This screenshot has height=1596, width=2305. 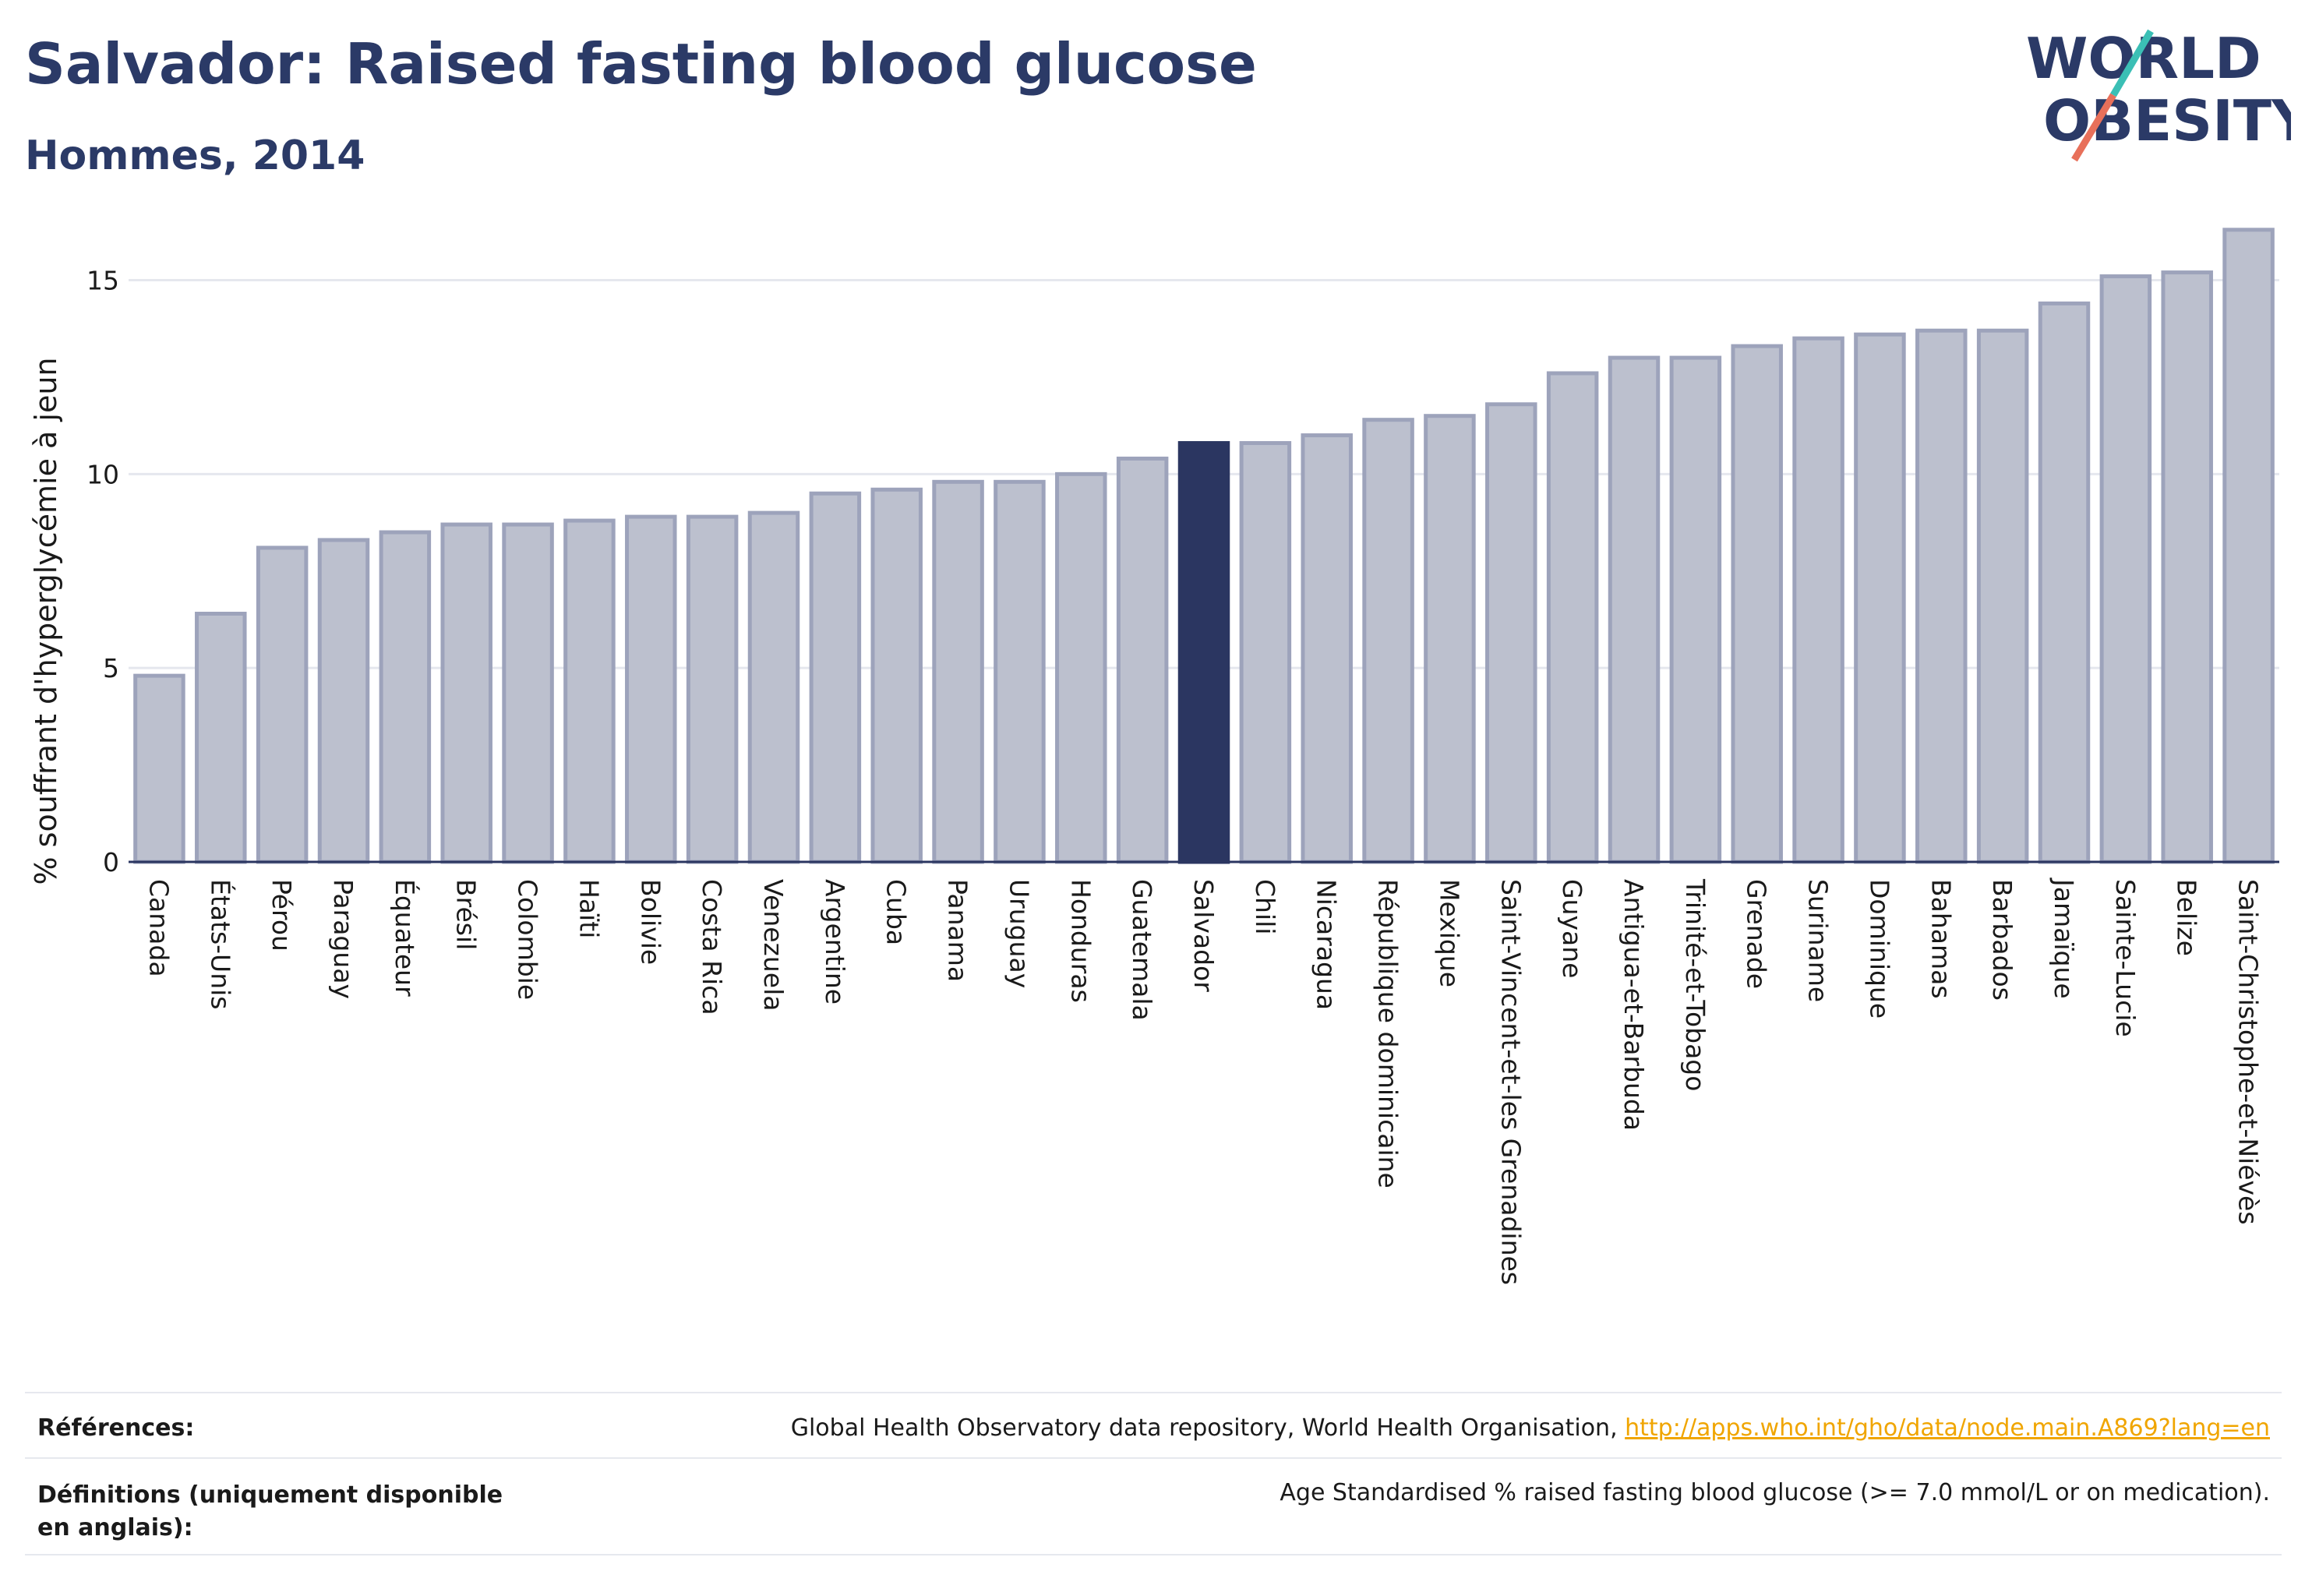 What do you see at coordinates (102, 571) in the screenshot?
I see `y-ticks: 0 5 10 15` at bounding box center [102, 571].